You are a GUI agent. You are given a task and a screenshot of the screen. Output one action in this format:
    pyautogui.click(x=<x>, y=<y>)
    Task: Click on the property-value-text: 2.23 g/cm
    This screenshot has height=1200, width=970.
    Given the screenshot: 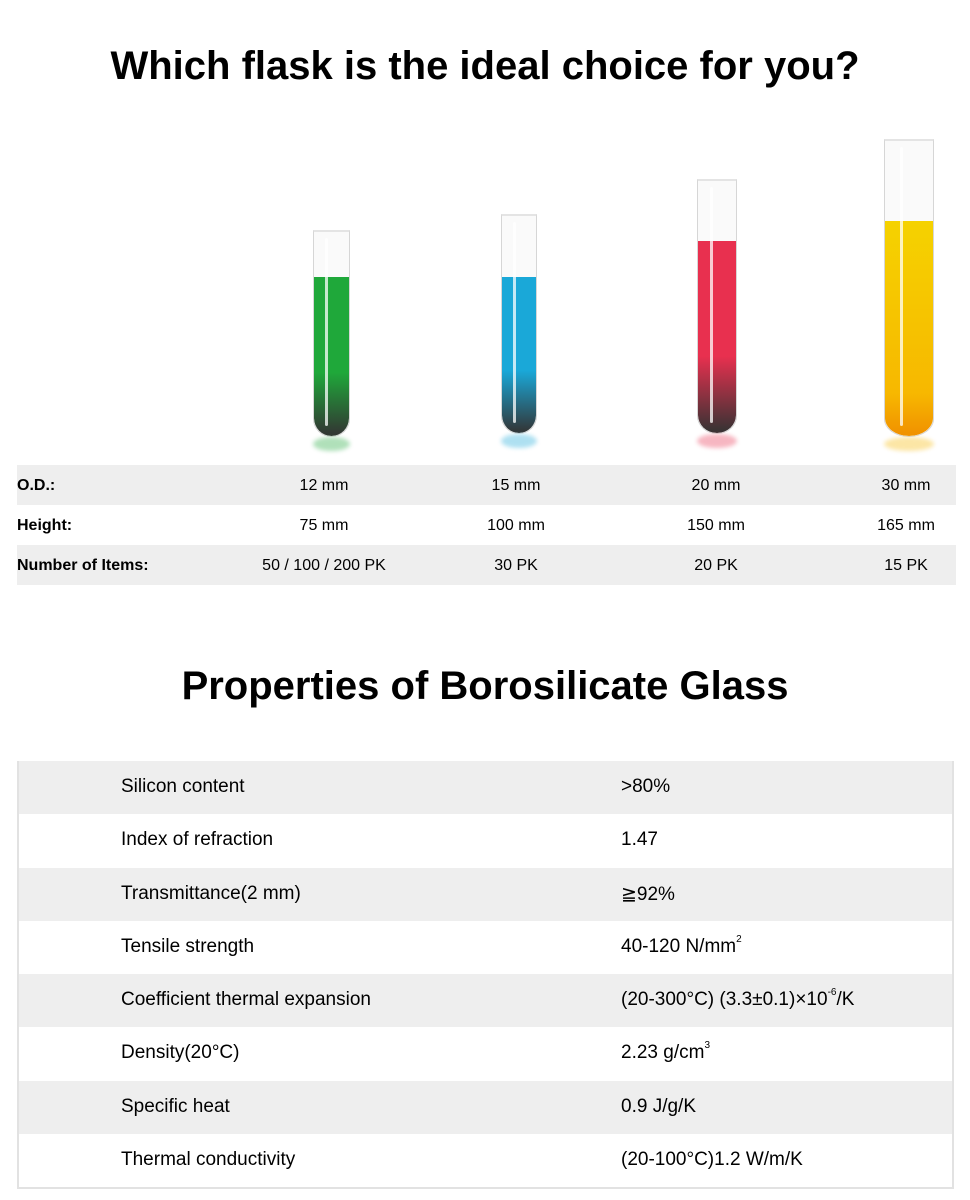 What is the action you would take?
    pyautogui.click(x=663, y=1053)
    